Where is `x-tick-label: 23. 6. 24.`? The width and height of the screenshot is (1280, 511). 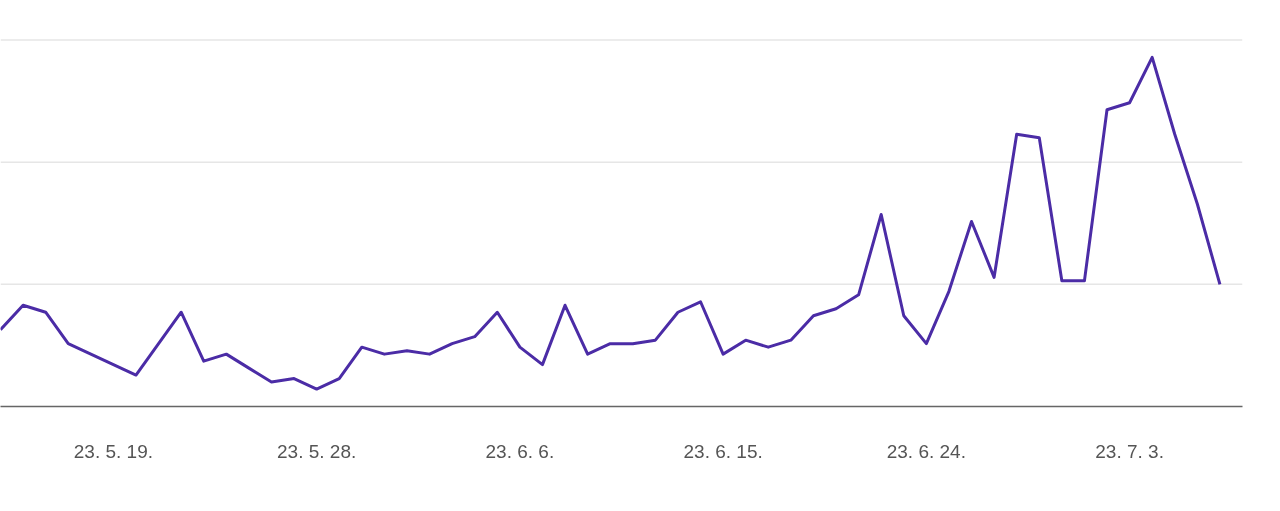
x-tick-label: 23. 6. 24. is located at coordinates (926, 451).